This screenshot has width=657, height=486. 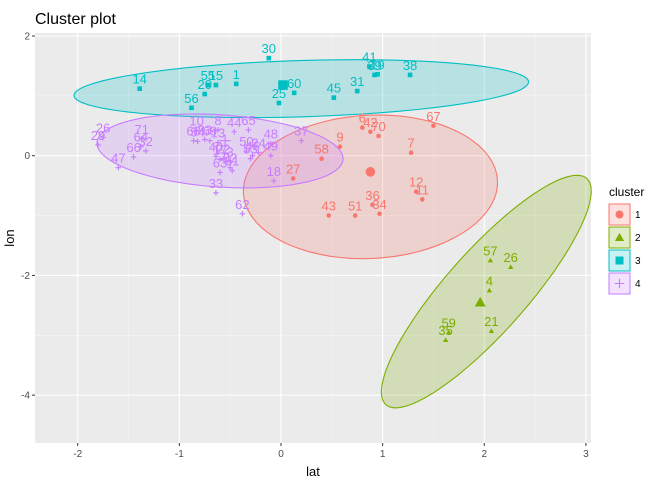 I want to click on x-tick-label: -2, so click(x=77, y=454).